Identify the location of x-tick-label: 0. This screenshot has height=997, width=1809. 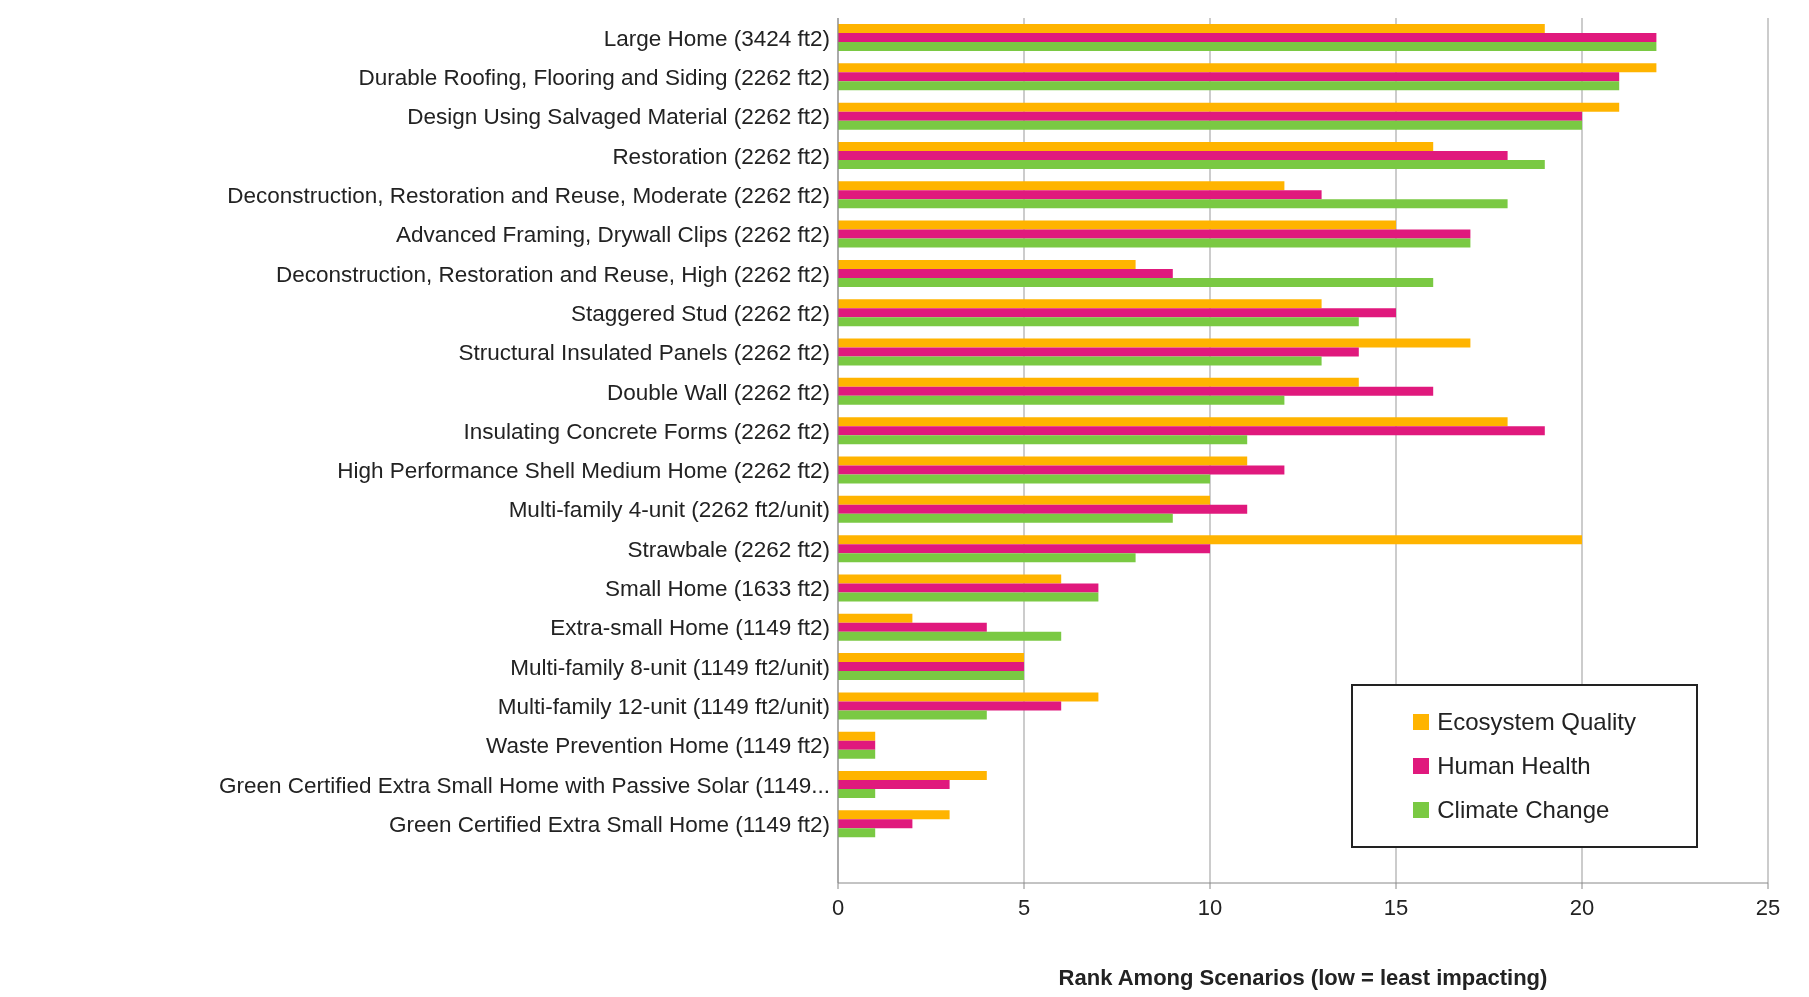
(838, 907).